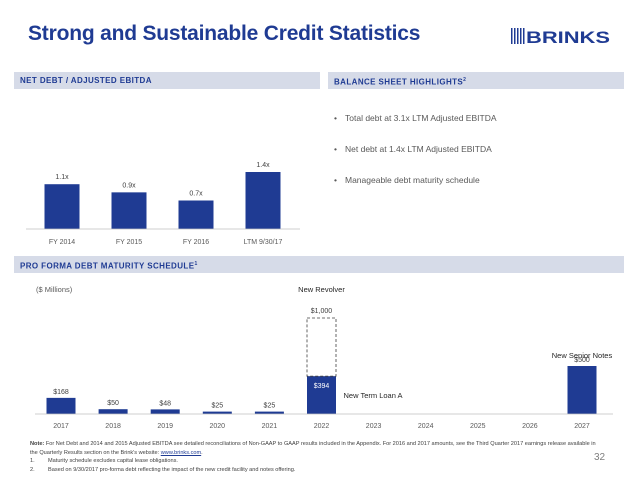  I want to click on page-title: Strong and Sustainable Credit Statistics, so click(224, 33).